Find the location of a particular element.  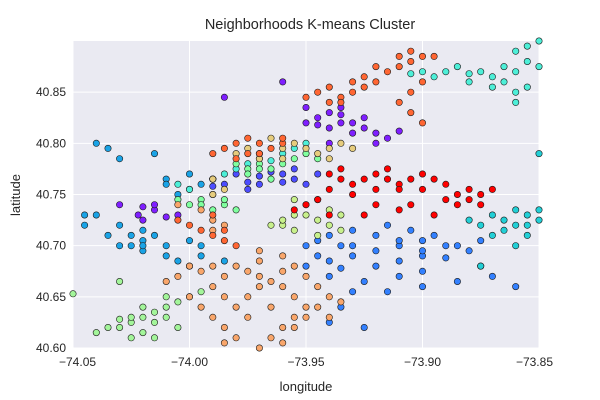

x-tick-label: −73.90 is located at coordinates (422, 362).